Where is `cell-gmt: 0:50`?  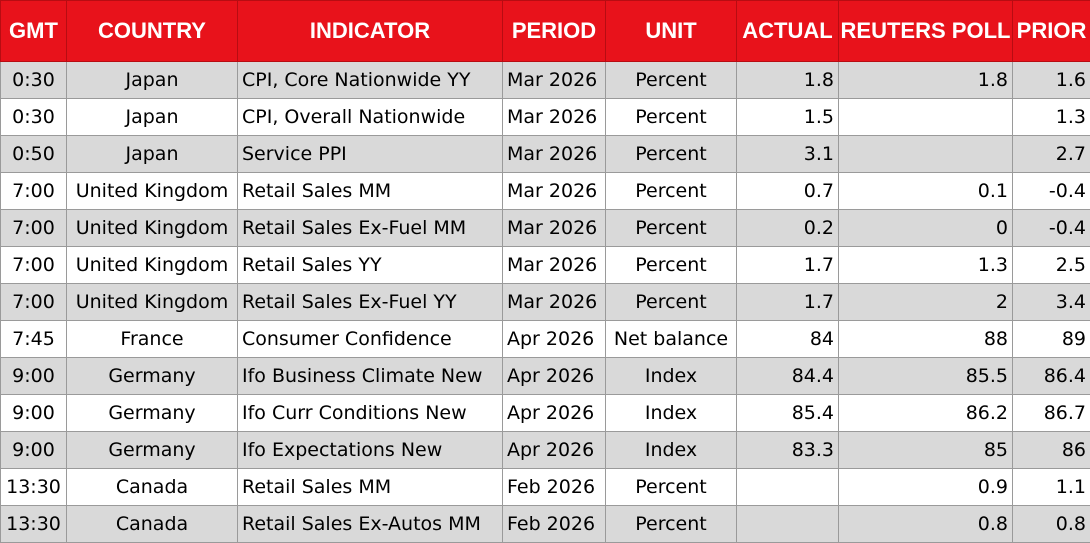 cell-gmt: 0:50 is located at coordinates (33, 154).